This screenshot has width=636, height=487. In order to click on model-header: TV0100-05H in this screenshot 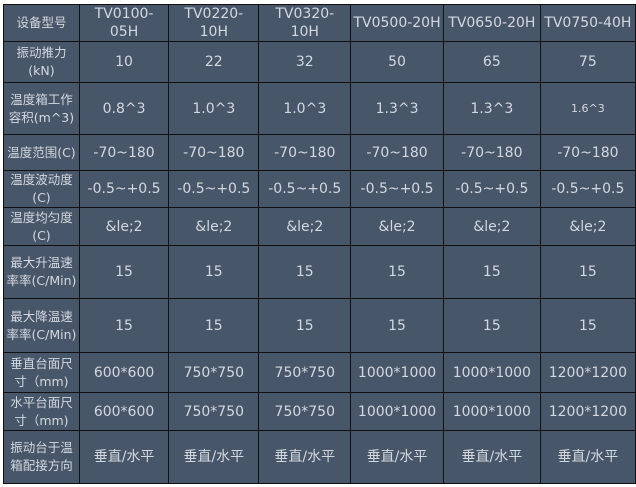, I will do `click(124, 23)`.